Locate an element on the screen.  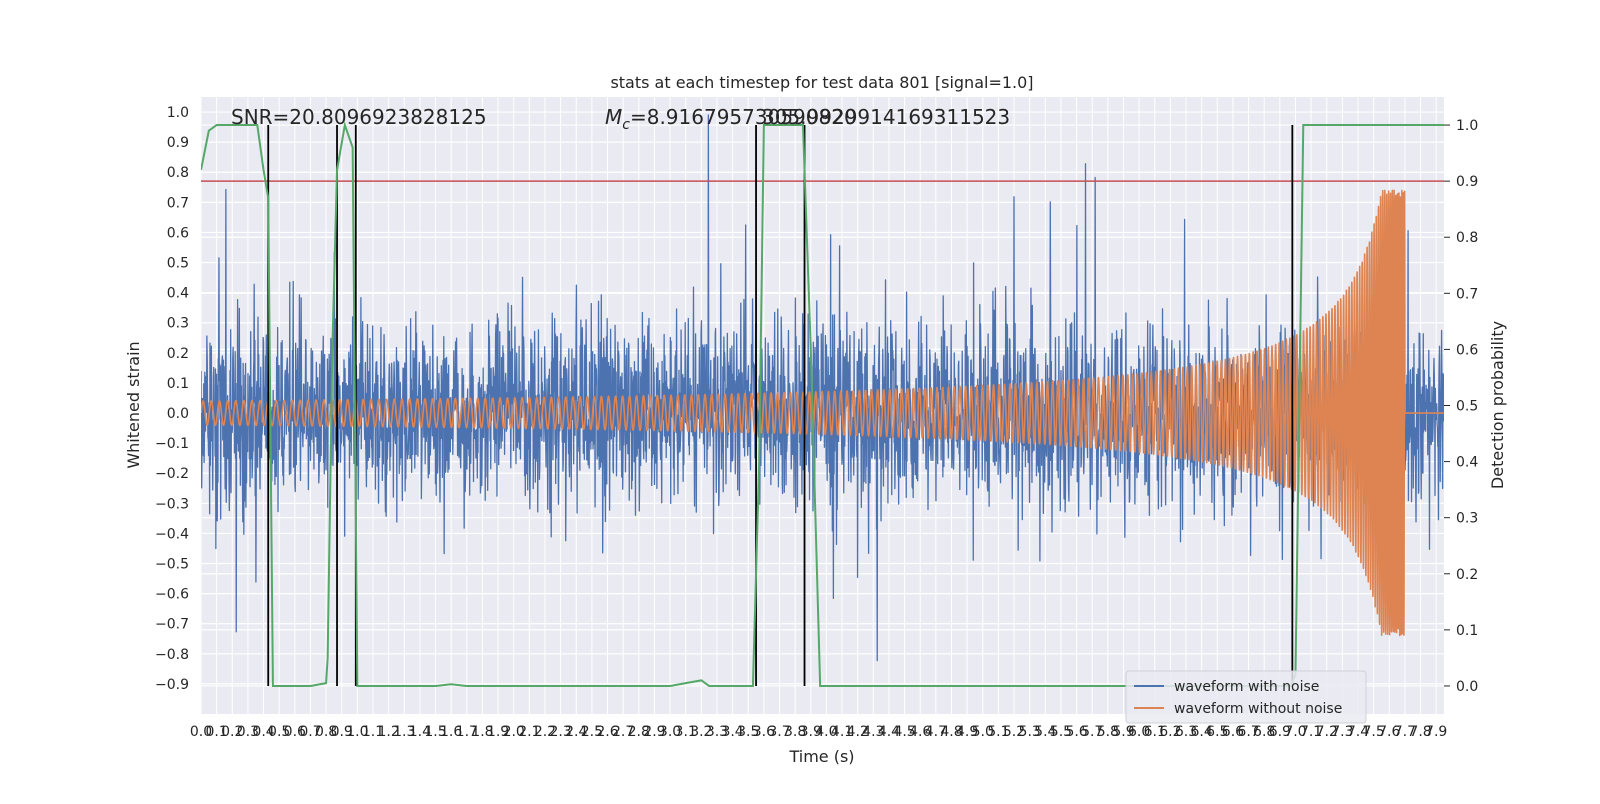
x-tick-label: 7.0 is located at coordinates (1295, 732).